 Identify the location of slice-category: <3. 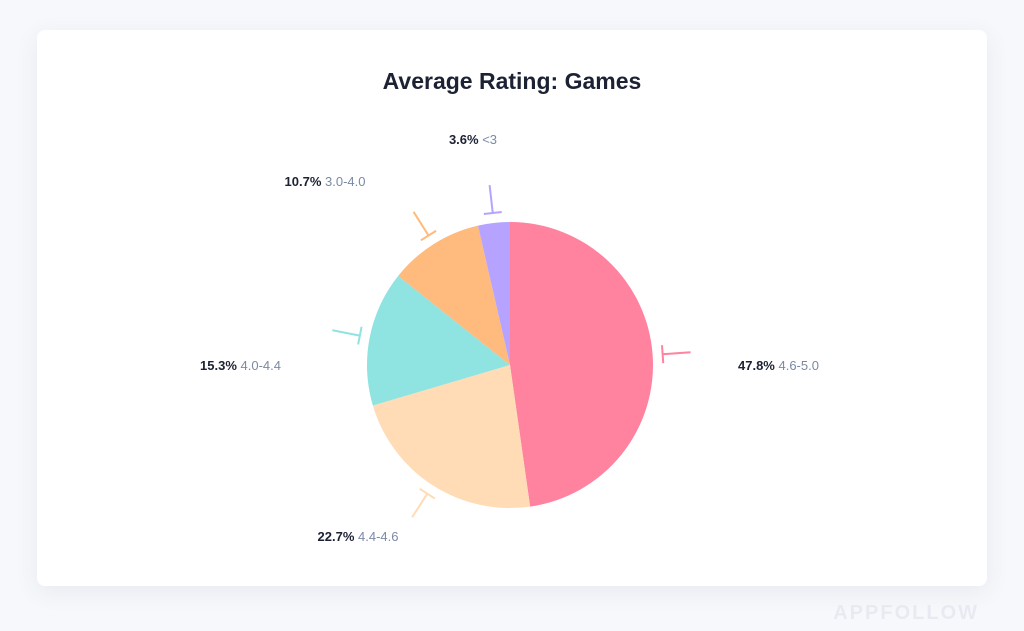
(489, 139).